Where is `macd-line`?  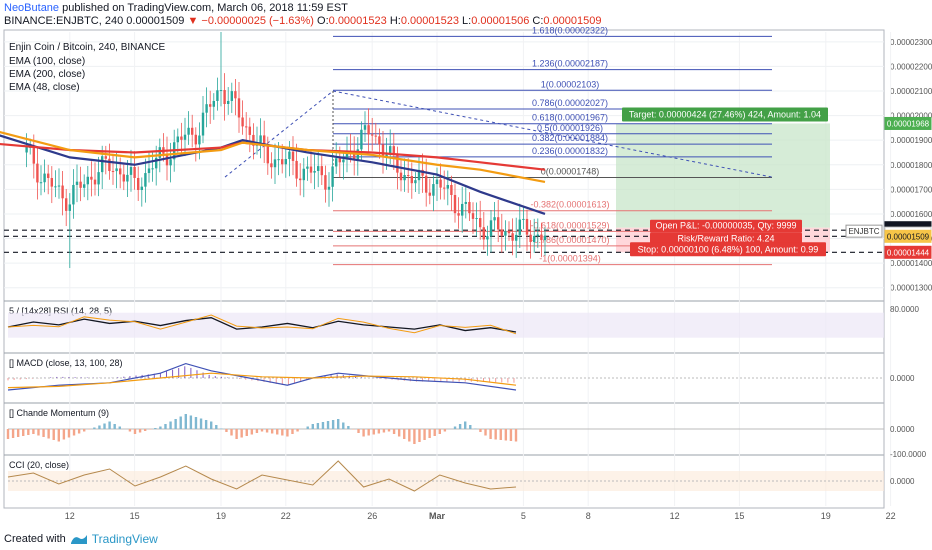 macd-line is located at coordinates (262, 376).